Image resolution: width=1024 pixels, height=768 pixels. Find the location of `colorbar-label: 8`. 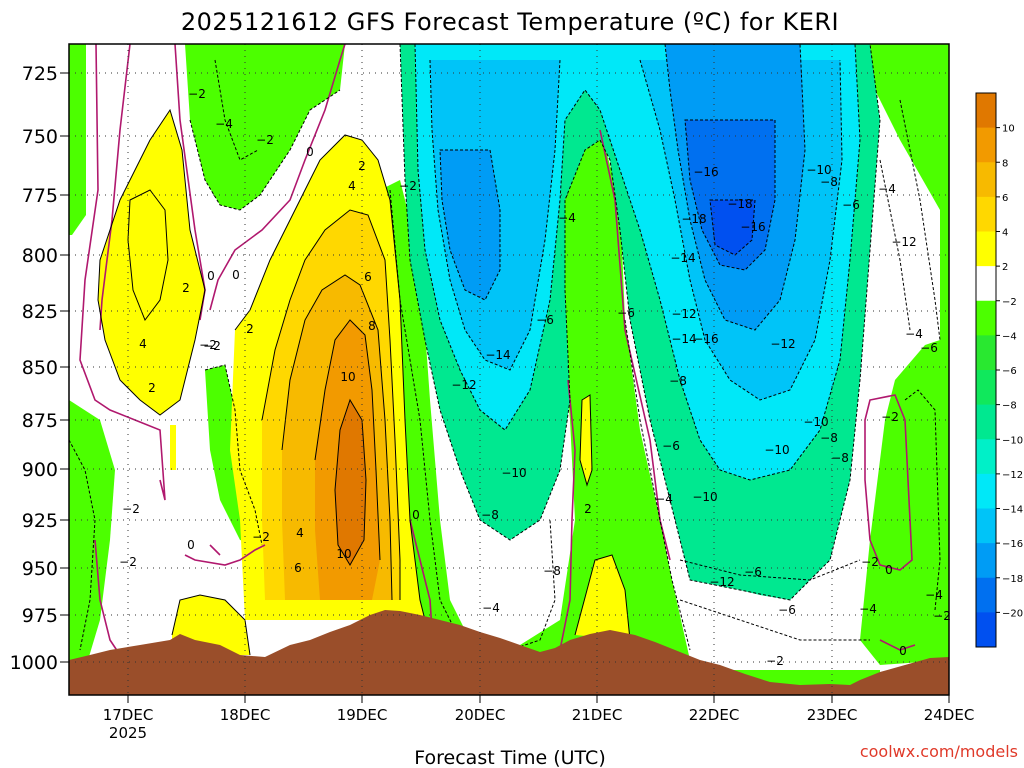

colorbar-label: 8 is located at coordinates (1005, 163).